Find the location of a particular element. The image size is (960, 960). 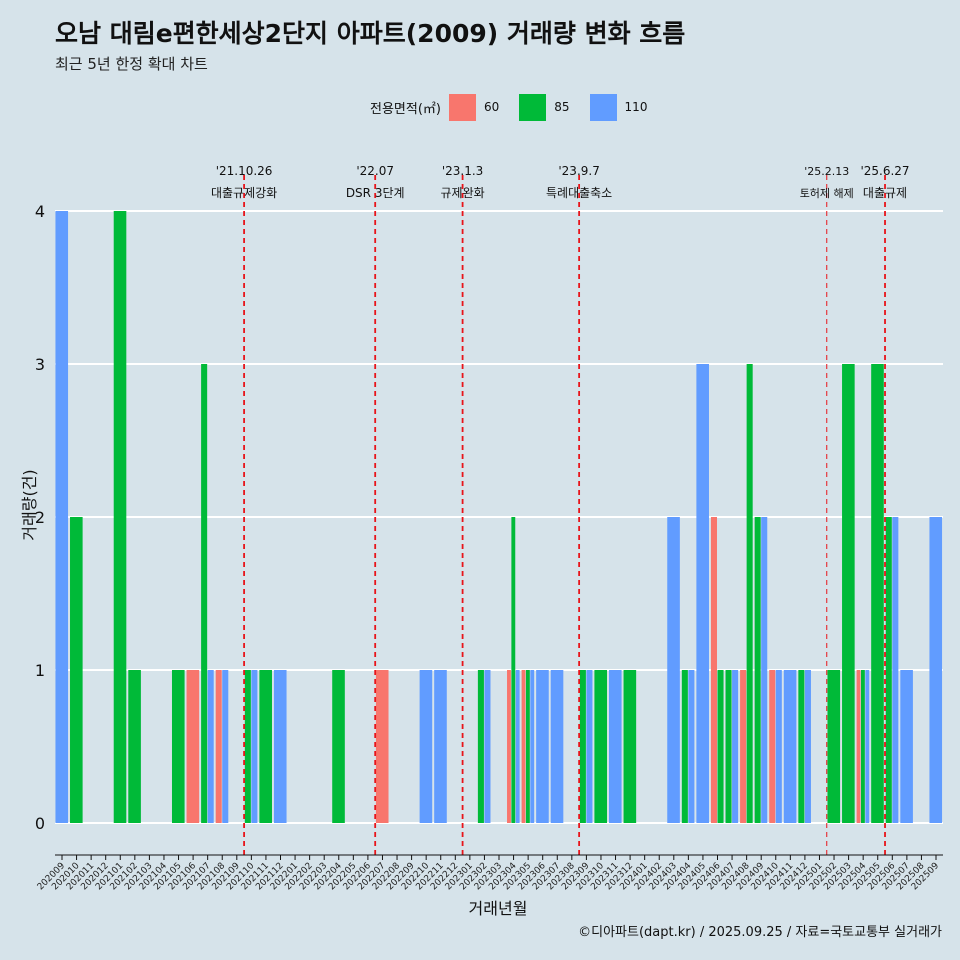

legend-label-60: 60 is located at coordinates (491, 107).